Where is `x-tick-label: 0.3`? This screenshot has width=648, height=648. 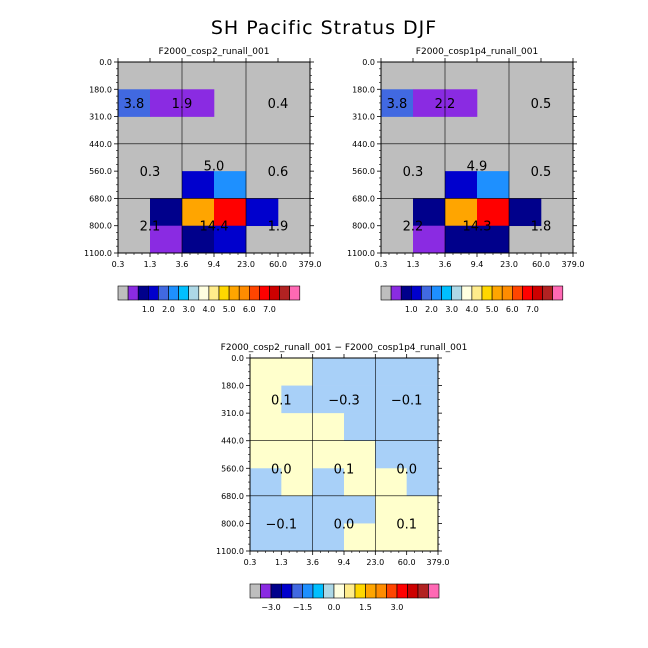
x-tick-label: 0.3 is located at coordinates (381, 264).